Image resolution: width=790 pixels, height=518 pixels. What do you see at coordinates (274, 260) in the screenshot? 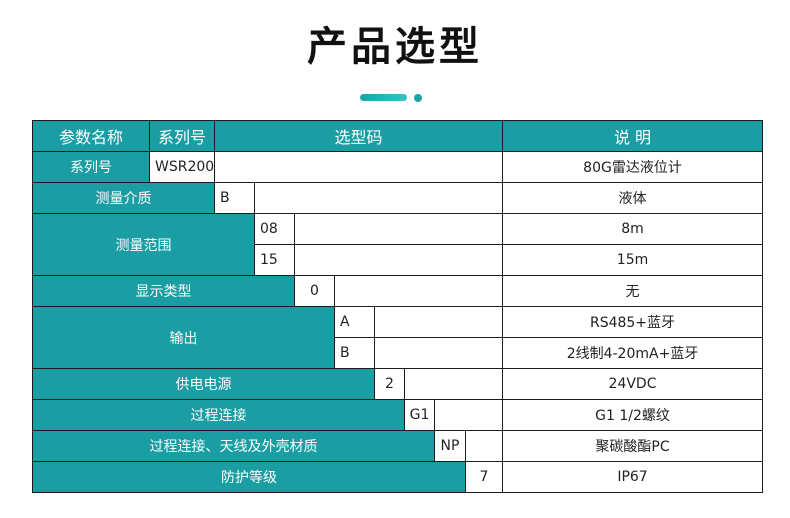
I see `code-cell: 15` at bounding box center [274, 260].